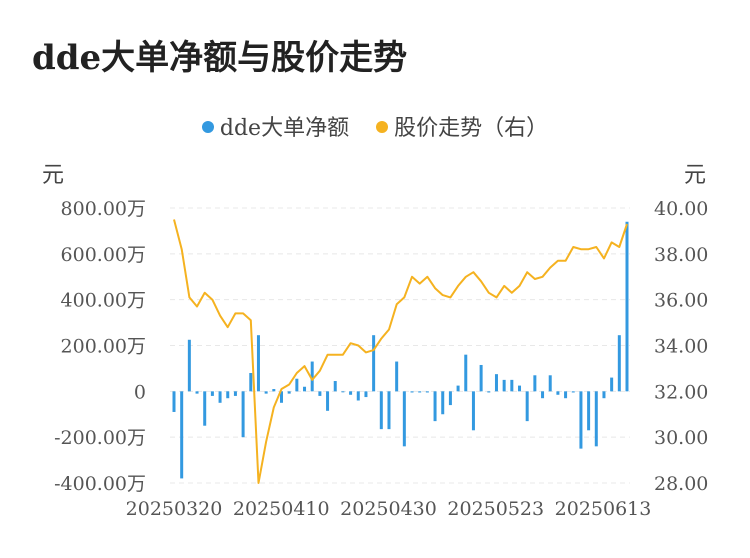 This screenshot has height=558, width=750. I want to click on chart-title: dde大单净额与股价走势, so click(220, 58).